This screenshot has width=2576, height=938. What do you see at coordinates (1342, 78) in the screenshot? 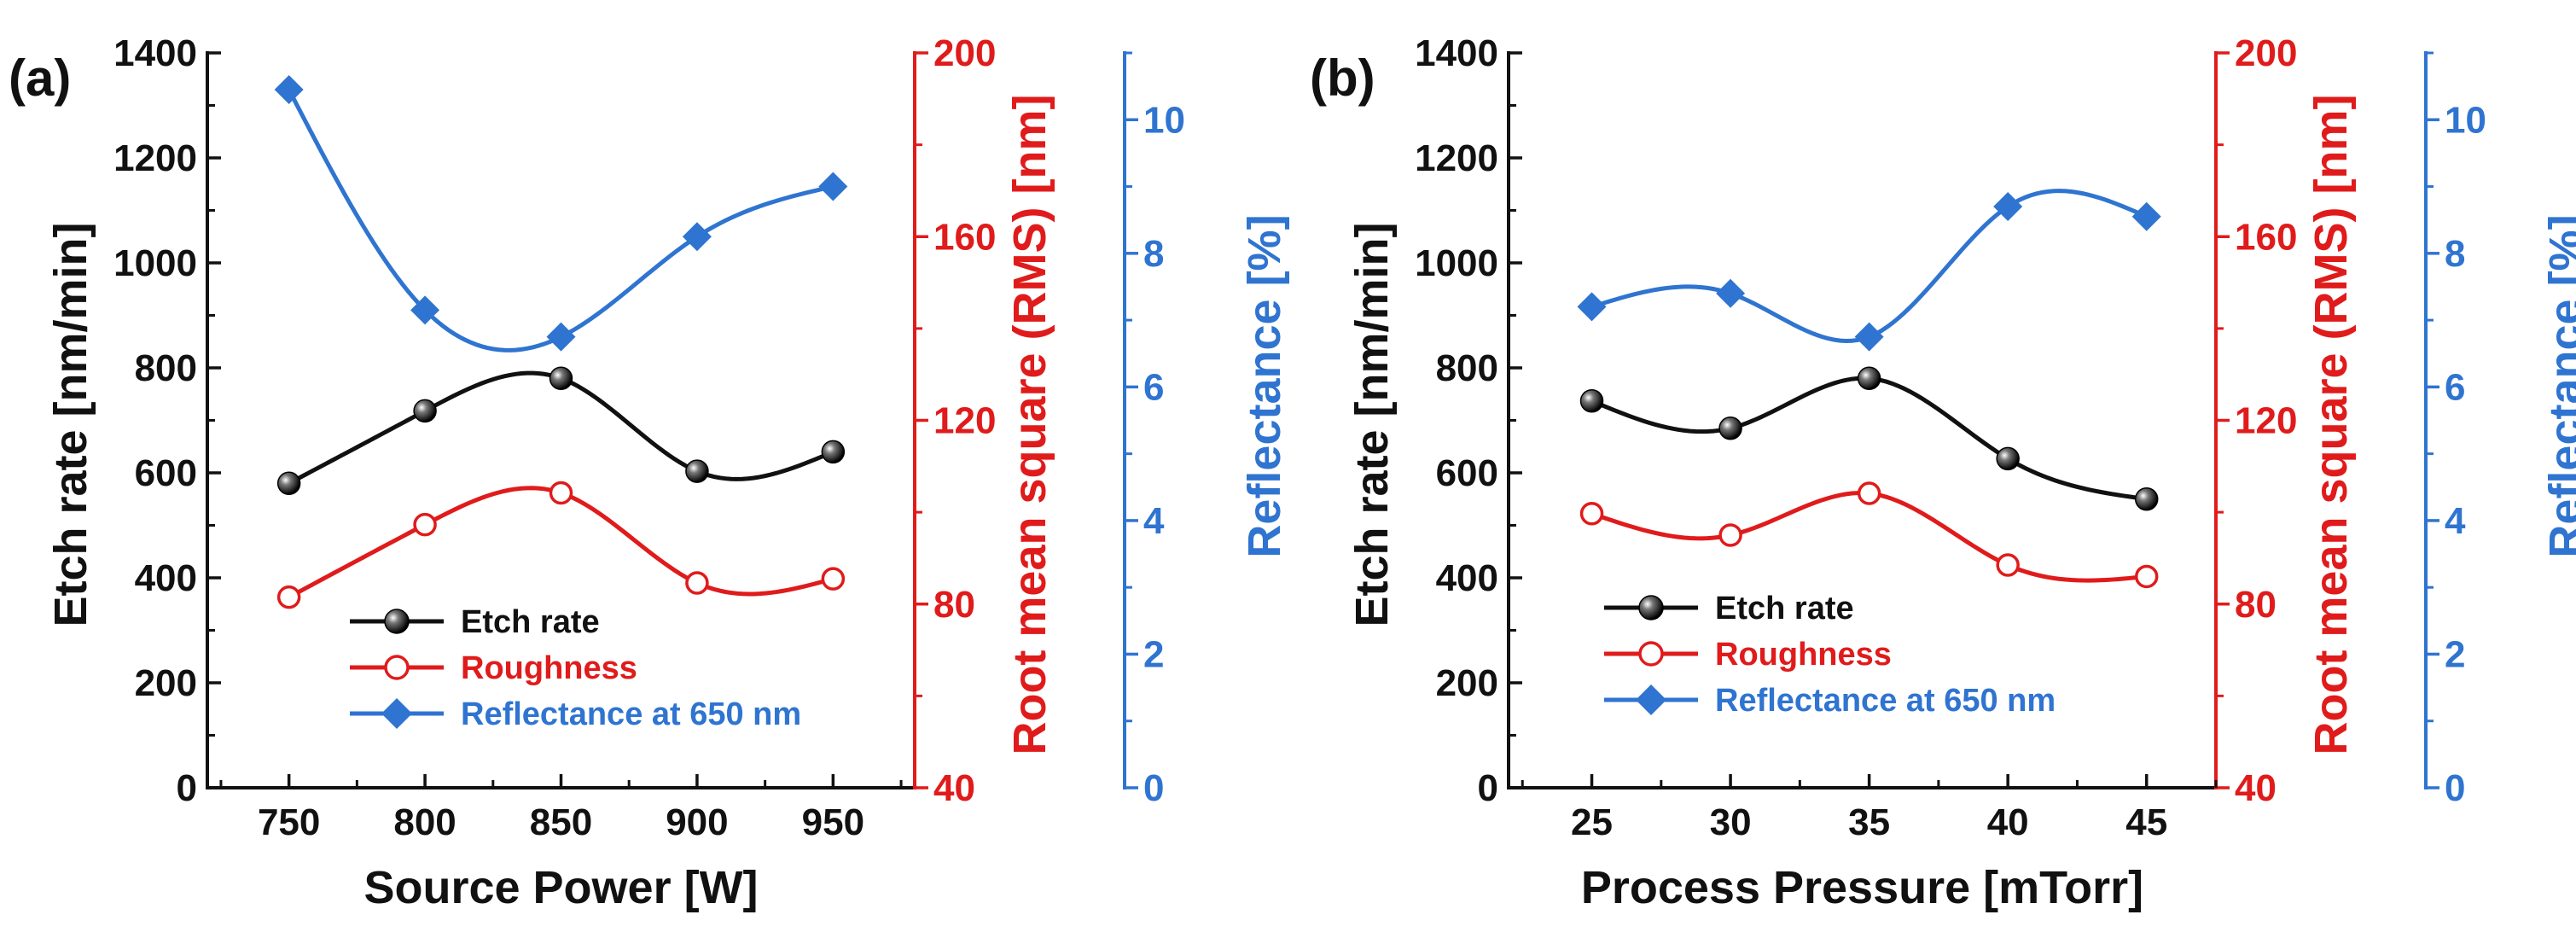
I see `panel-label: (b)` at bounding box center [1342, 78].